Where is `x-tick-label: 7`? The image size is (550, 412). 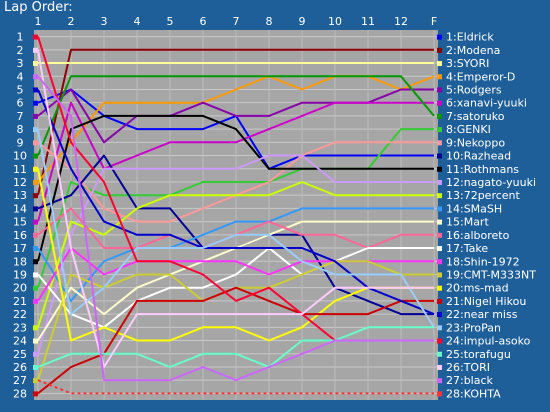 x-tick-label: 7 is located at coordinates (236, 21).